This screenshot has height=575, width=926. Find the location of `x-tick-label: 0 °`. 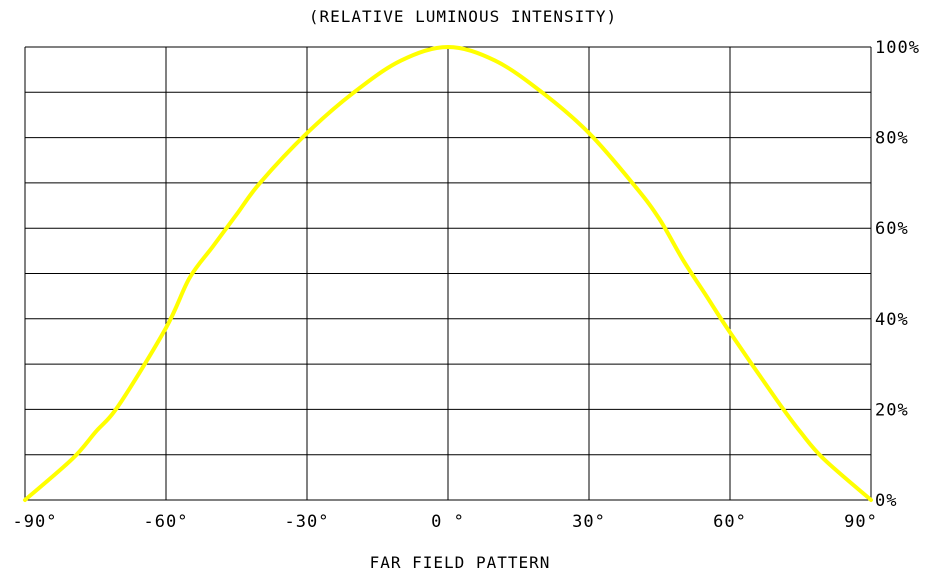

x-tick-label: 0 ° is located at coordinates (448, 522).